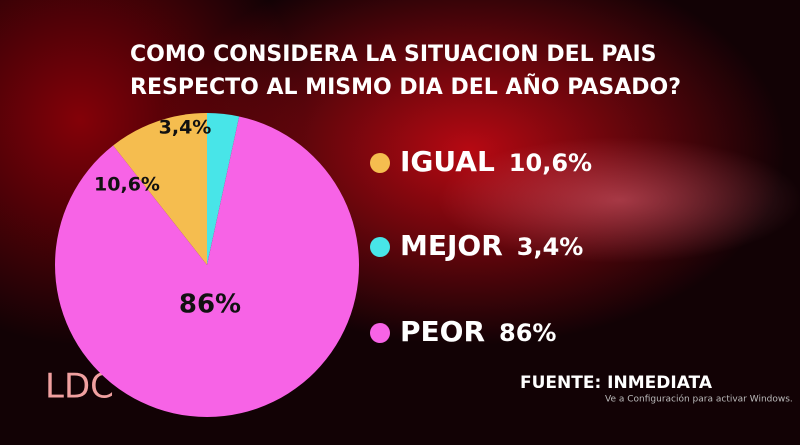 The image size is (800, 445). Describe the element at coordinates (442, 331) in the screenshot. I see `legend-label: PEOR` at that location.